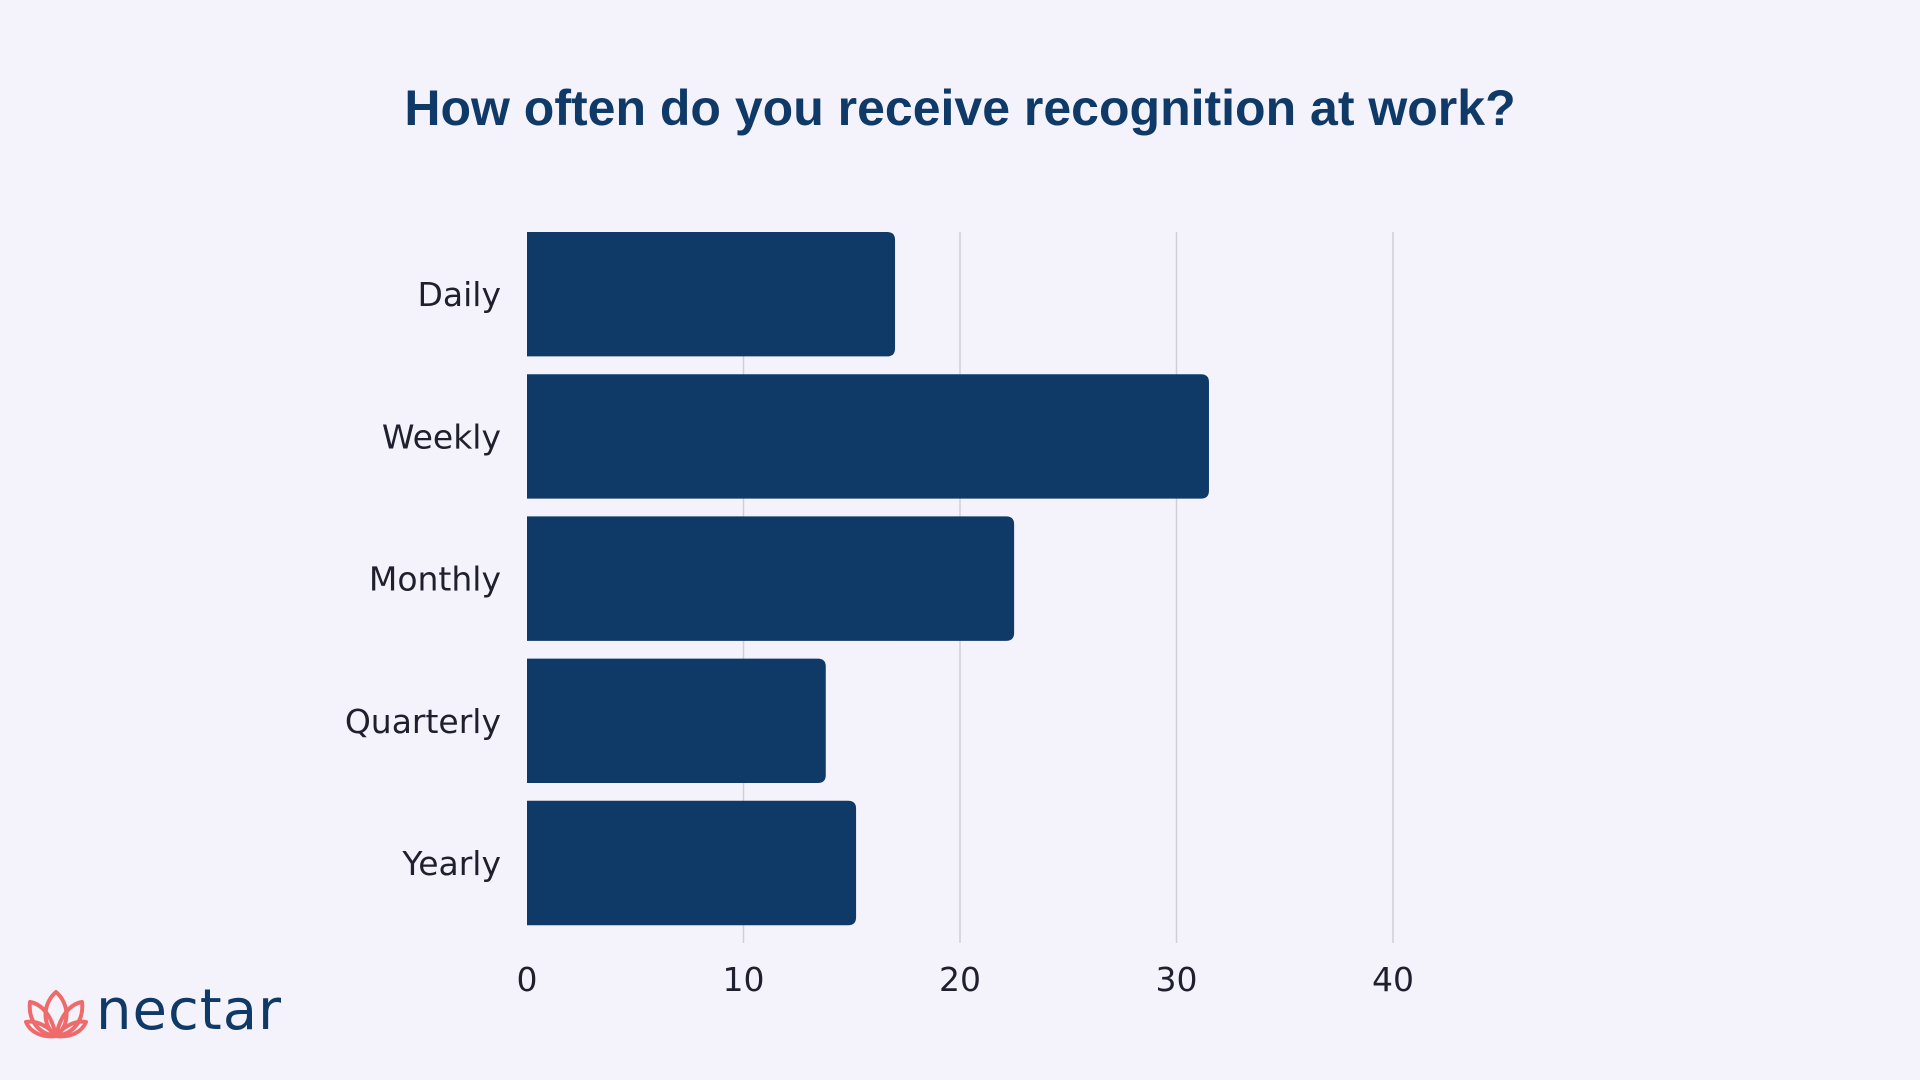 The image size is (1920, 1080). What do you see at coordinates (441, 436) in the screenshot?
I see `category-label-weekly: Weekly` at bounding box center [441, 436].